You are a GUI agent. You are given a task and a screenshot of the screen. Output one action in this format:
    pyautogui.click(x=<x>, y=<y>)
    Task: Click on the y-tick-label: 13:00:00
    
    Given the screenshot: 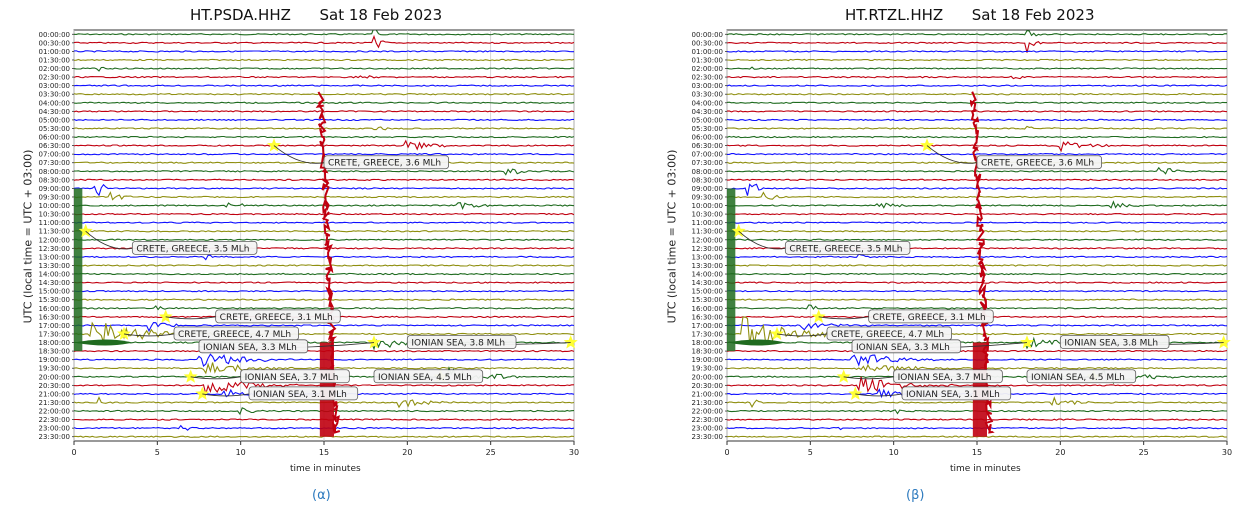 What is the action you would take?
    pyautogui.click(x=707, y=257)
    